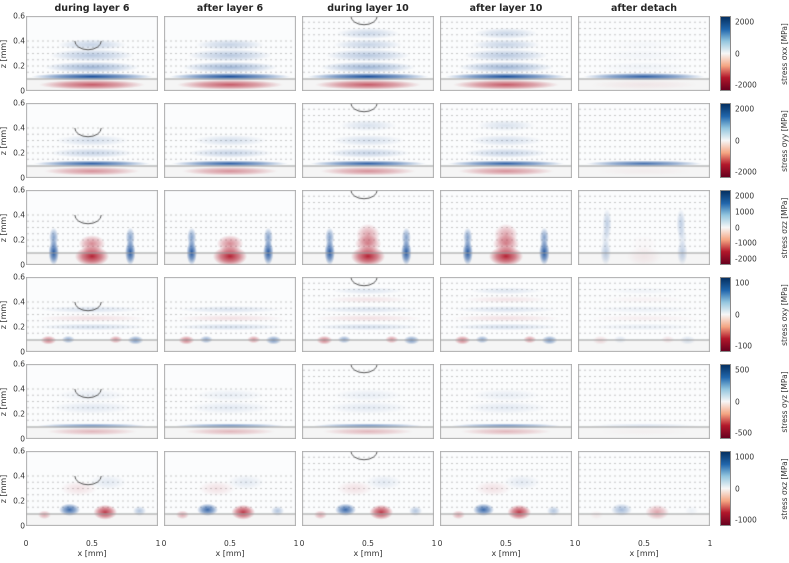  I want to click on heatmap-panel-r6-c2, so click(230, 488).